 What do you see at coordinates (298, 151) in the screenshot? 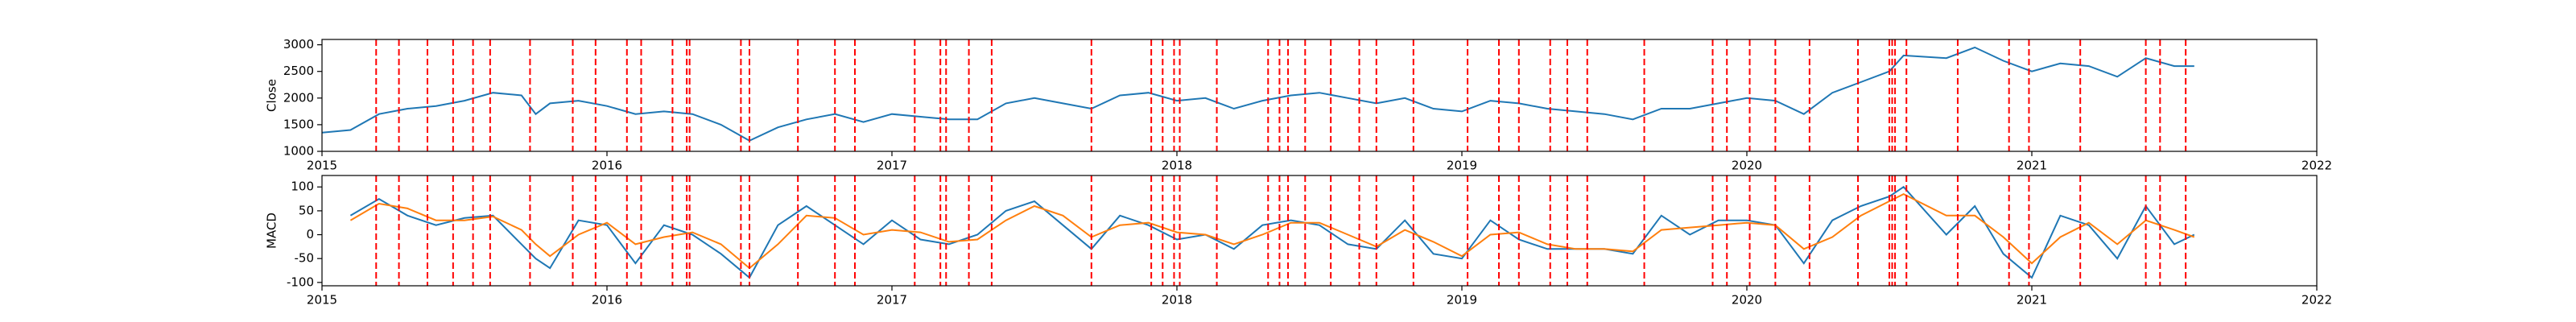
I see `y-tick-label: 1000` at bounding box center [298, 151].